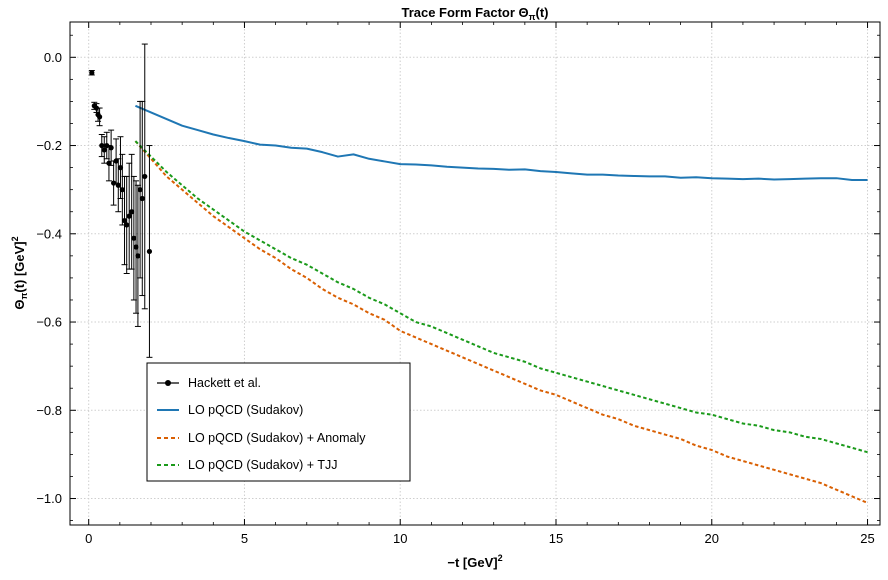 Image resolution: width=888 pixels, height=580 pixels. What do you see at coordinates (120, 200) in the screenshot?
I see `data-points` at bounding box center [120, 200].